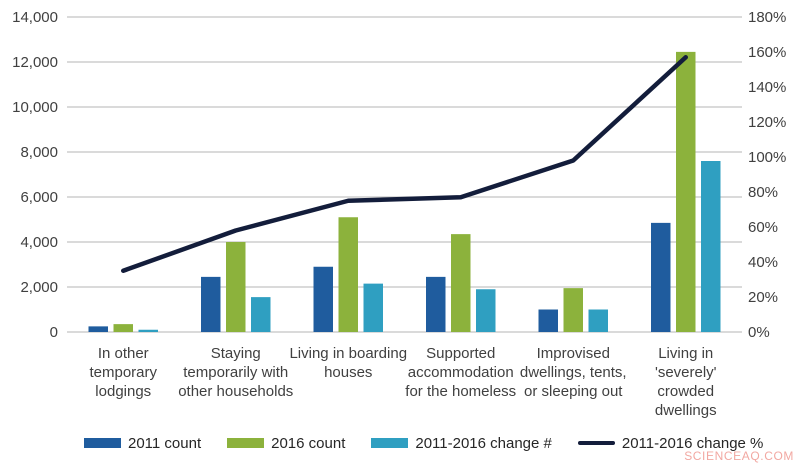  Describe the element at coordinates (483, 443) in the screenshot. I see `legend-label: 2011-2016 change #` at that location.